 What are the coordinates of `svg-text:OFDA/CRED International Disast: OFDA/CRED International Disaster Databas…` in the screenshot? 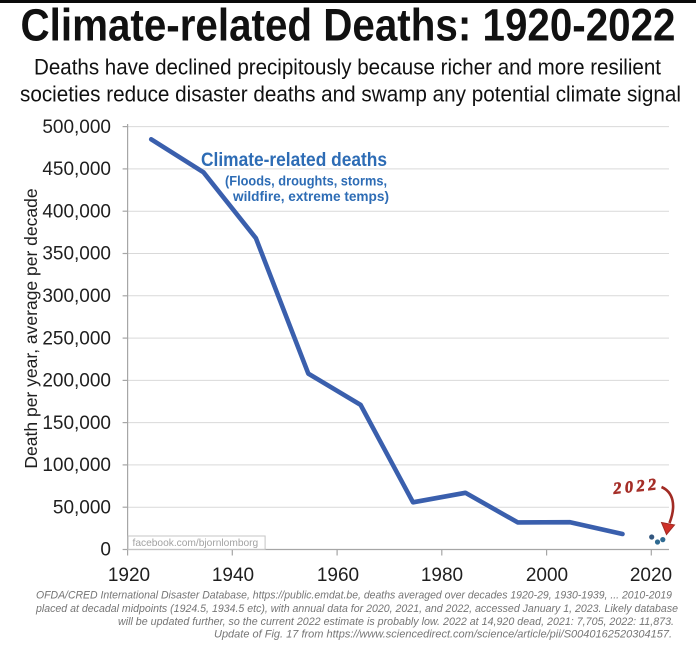 It's located at (354, 596).